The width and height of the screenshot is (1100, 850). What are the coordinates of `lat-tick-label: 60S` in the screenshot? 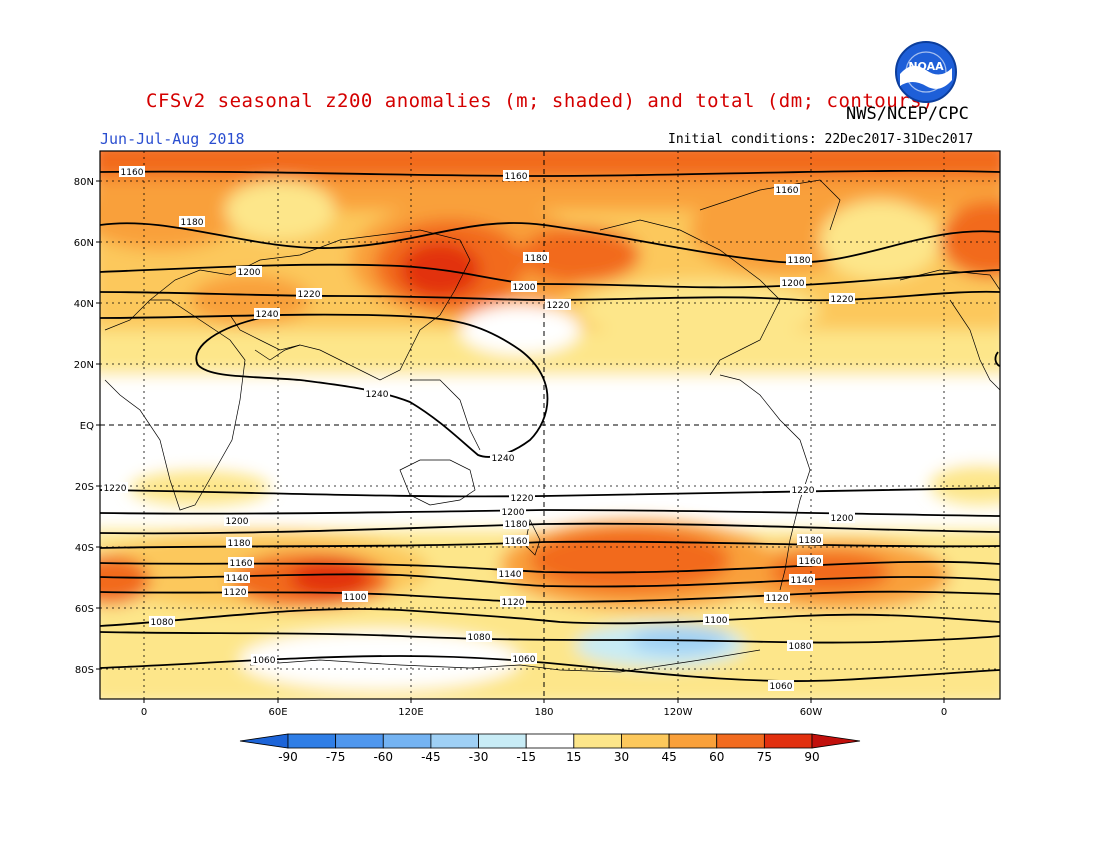 It's located at (84, 609).